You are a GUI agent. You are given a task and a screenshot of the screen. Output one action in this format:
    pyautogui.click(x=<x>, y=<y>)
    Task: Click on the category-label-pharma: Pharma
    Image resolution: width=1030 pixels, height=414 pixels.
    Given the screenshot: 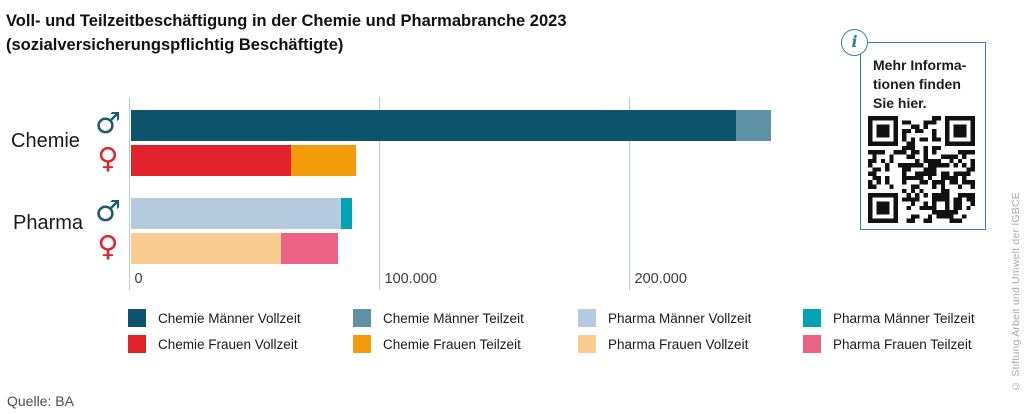 What is the action you would take?
    pyautogui.click(x=48, y=223)
    